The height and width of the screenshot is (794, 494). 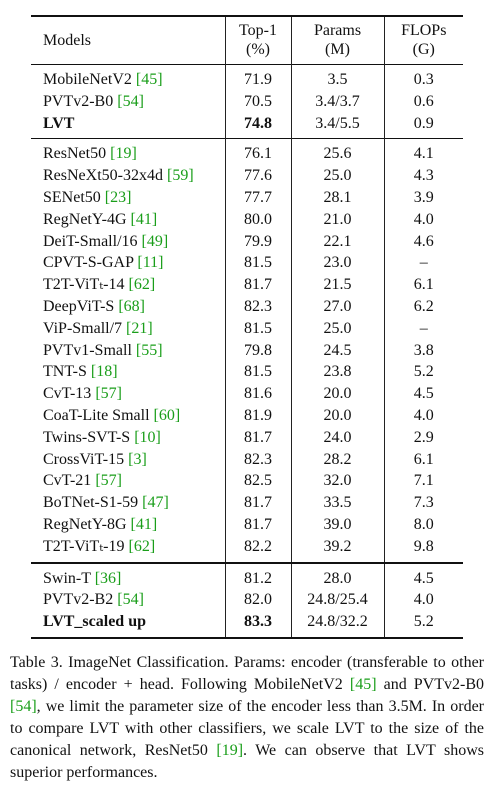 I want to click on table-row: CPVT-S-GAP [11] 81.5 23.0–, so click(x=247, y=263).